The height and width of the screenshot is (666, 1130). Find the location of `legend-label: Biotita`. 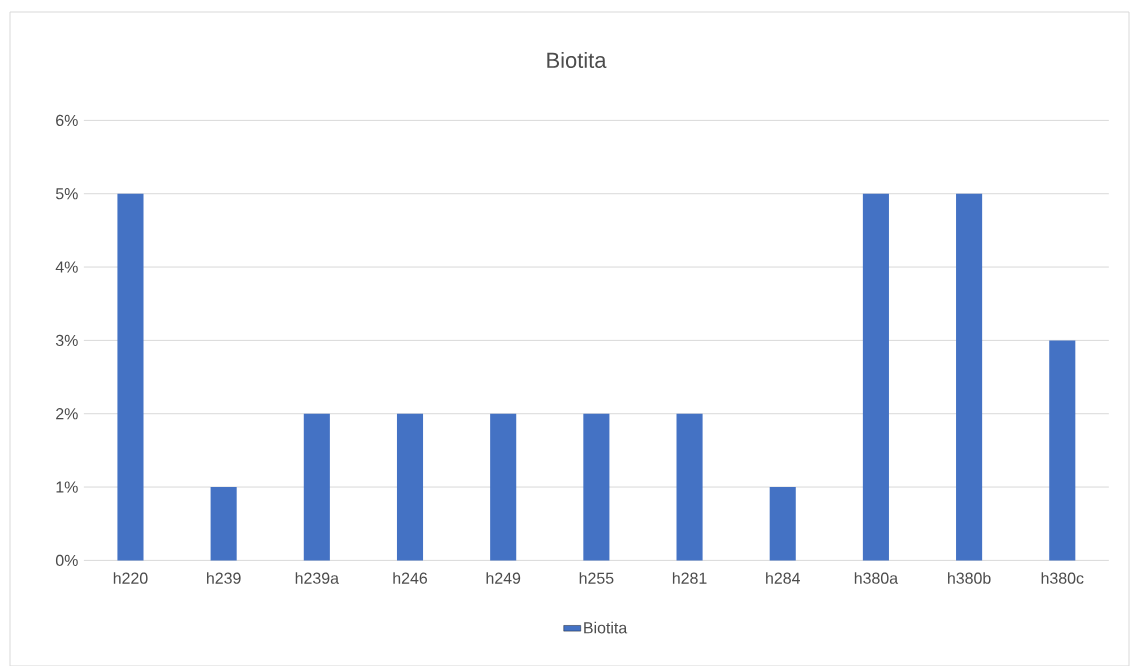

legend-label: Biotita is located at coordinates (606, 627).